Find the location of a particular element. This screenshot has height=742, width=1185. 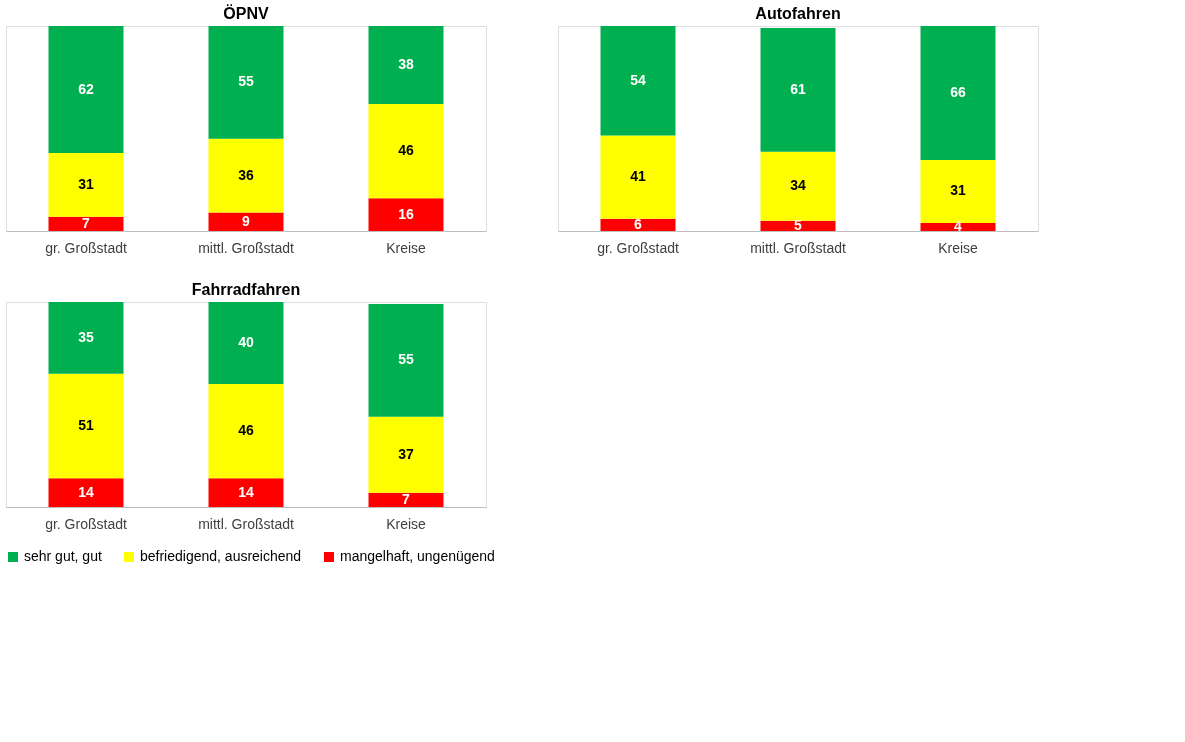

data-label: 4 is located at coordinates (958, 225).